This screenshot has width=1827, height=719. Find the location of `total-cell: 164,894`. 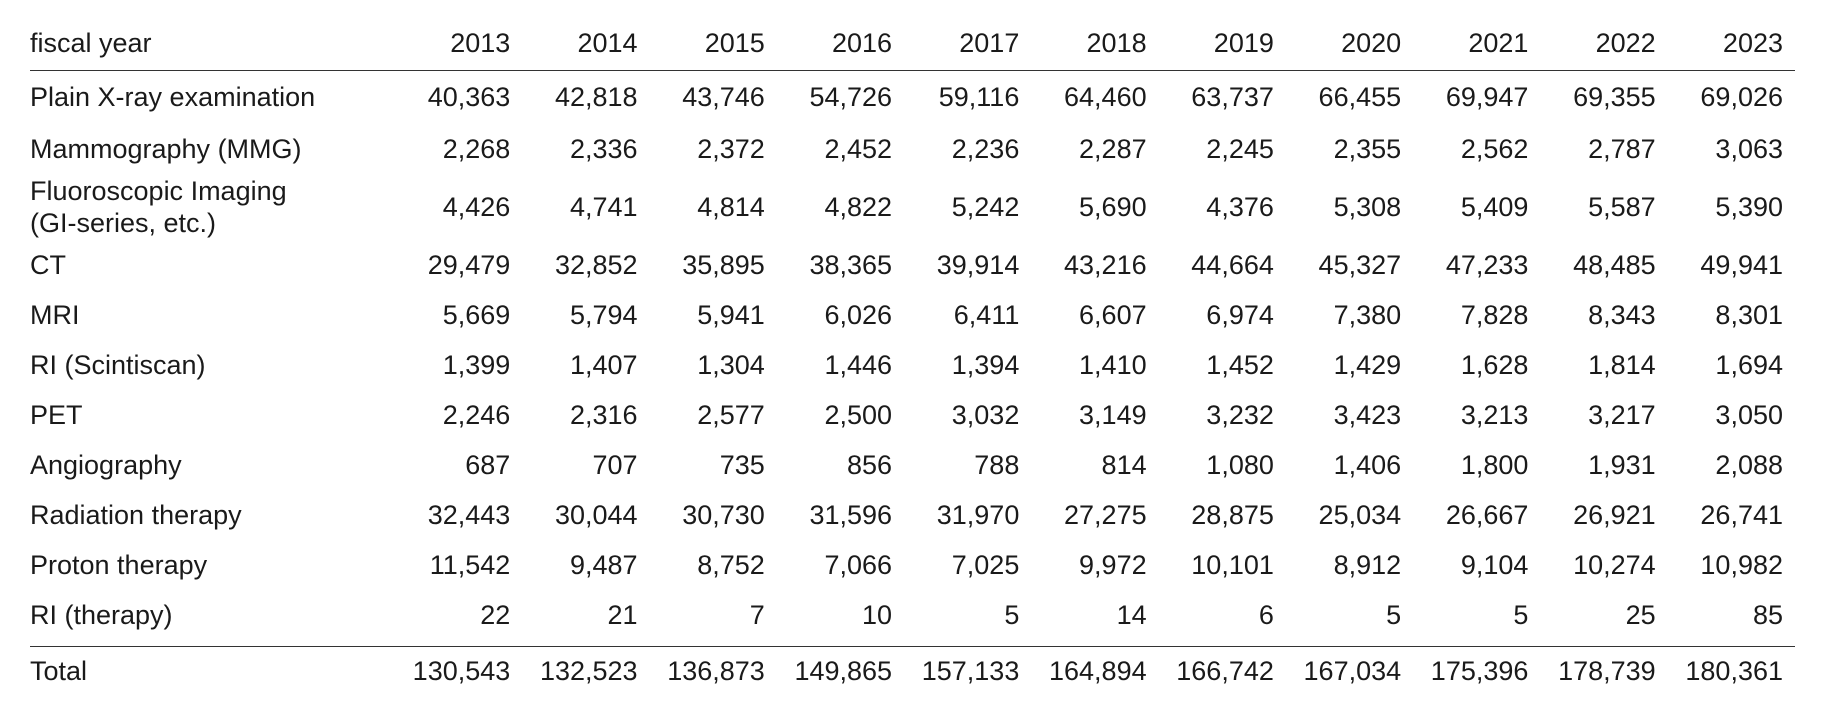

total-cell: 164,894 is located at coordinates (1095, 670).